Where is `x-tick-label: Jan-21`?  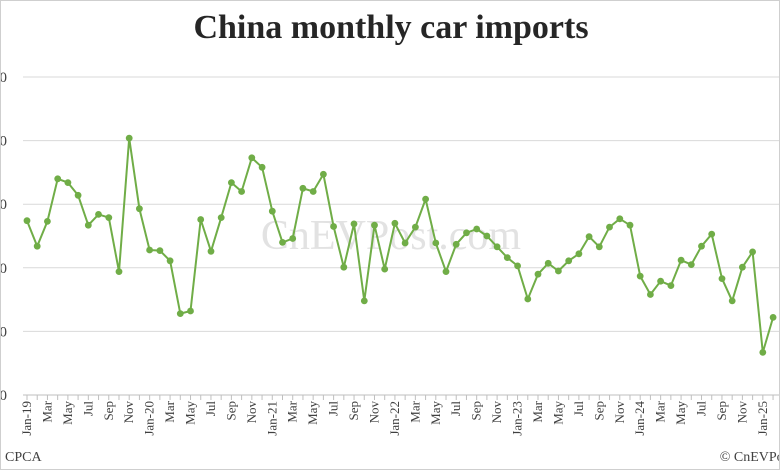 x-tick-label: Jan-21 is located at coordinates (271, 418).